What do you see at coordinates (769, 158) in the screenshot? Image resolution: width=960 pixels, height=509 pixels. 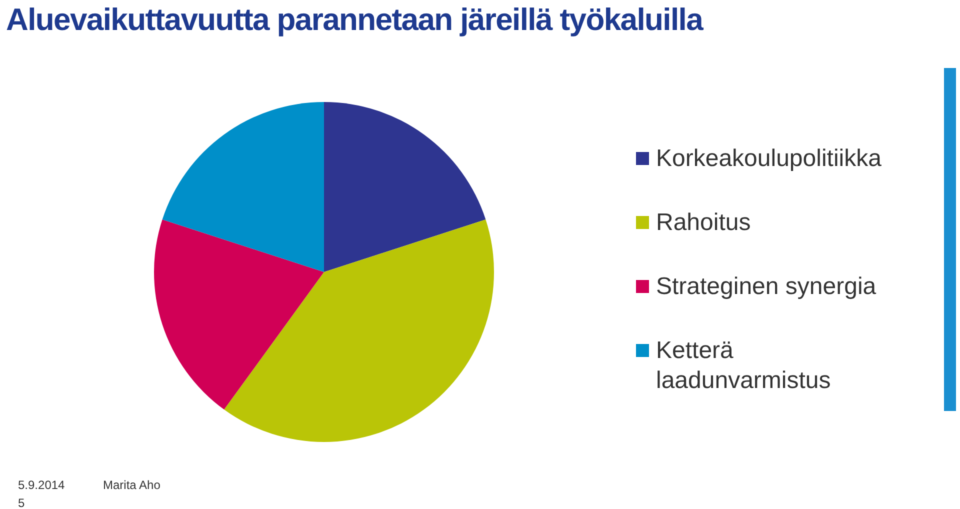 I see `legend-label: Korkeakoulupolitiikka` at bounding box center [769, 158].